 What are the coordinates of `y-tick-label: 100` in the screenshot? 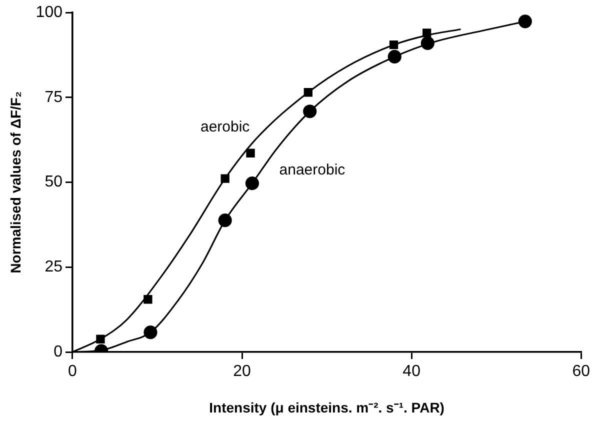 It's located at (49, 13).